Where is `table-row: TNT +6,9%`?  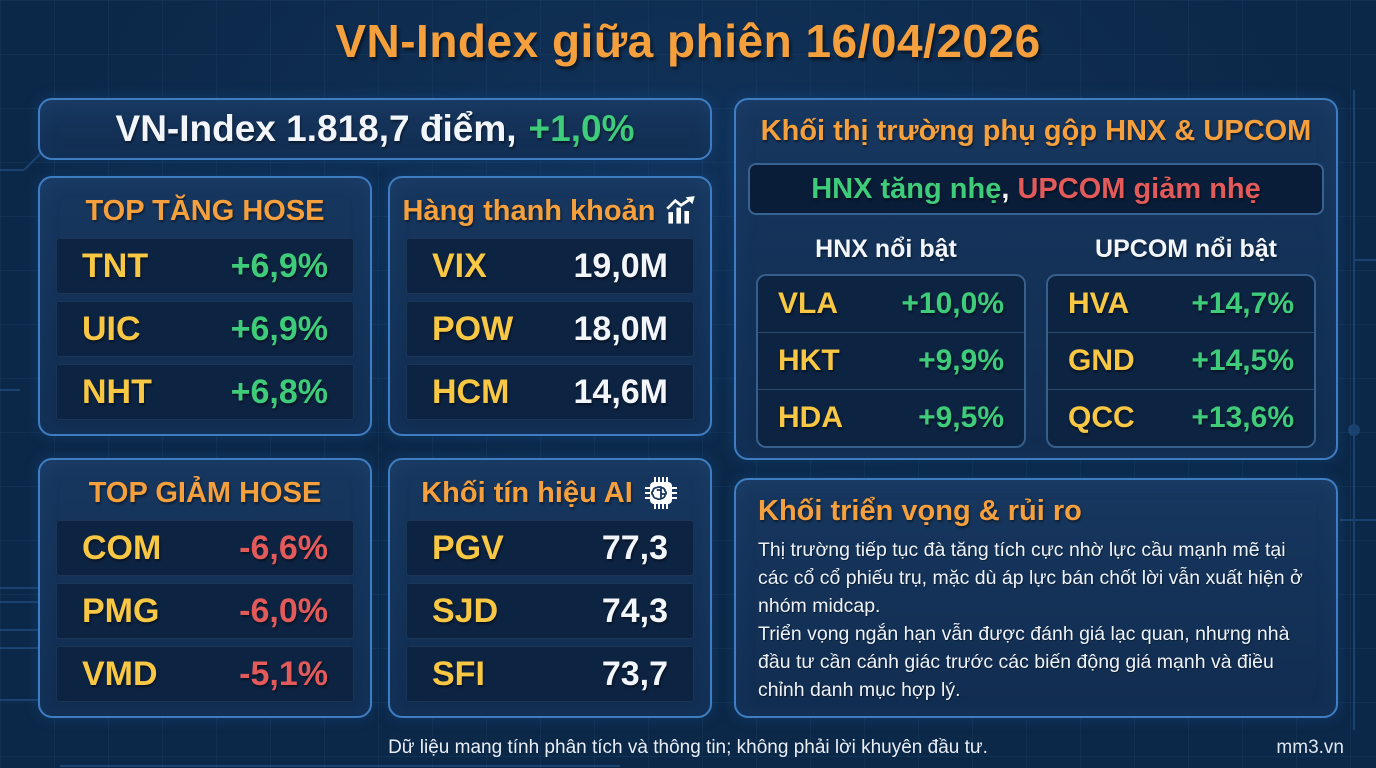 table-row: TNT +6,9% is located at coordinates (205, 266).